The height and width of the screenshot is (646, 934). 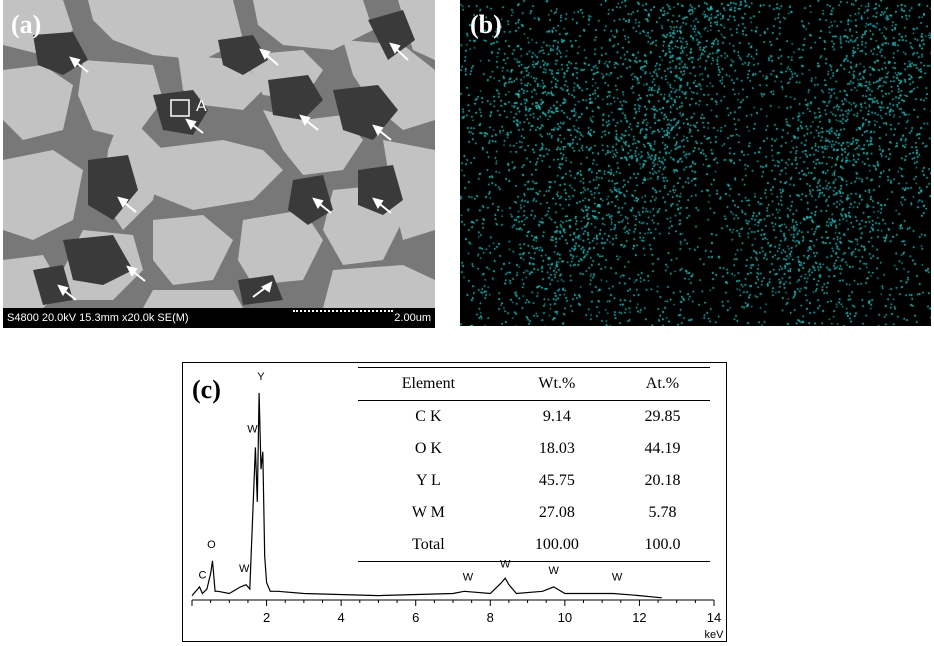 What do you see at coordinates (428, 544) in the screenshot?
I see `cell: Total` at bounding box center [428, 544].